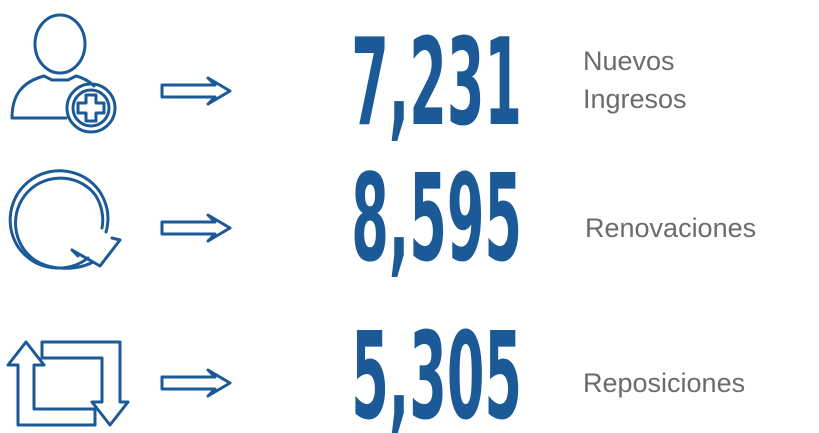 The height and width of the screenshot is (433, 819). Describe the element at coordinates (436, 370) in the screenshot. I see `value: 5,305` at that location.